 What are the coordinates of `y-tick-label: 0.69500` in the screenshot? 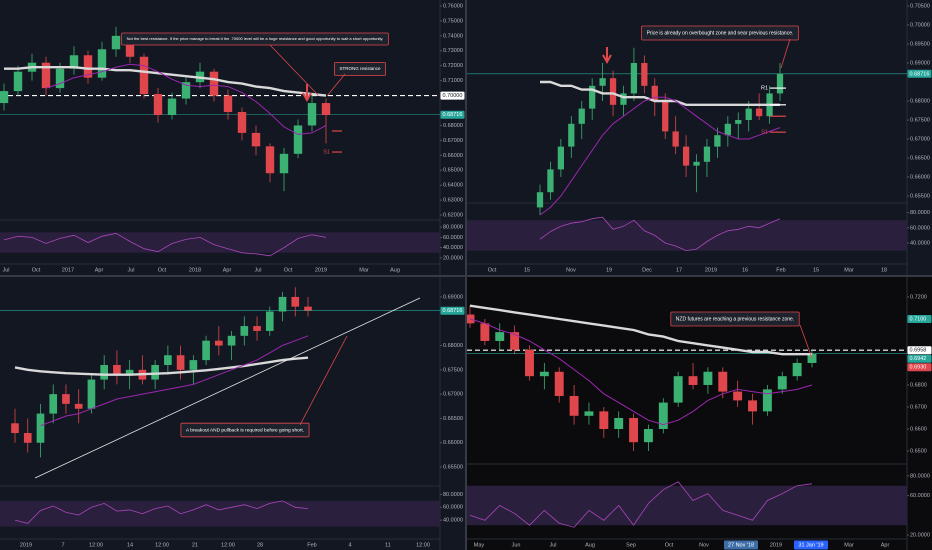 It's located at (920, 44).